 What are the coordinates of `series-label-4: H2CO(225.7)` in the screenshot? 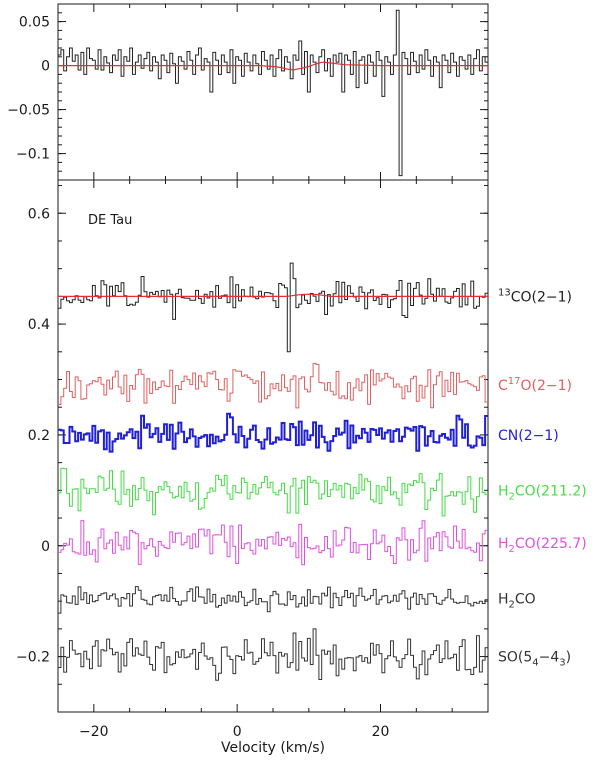 It's located at (542, 545).